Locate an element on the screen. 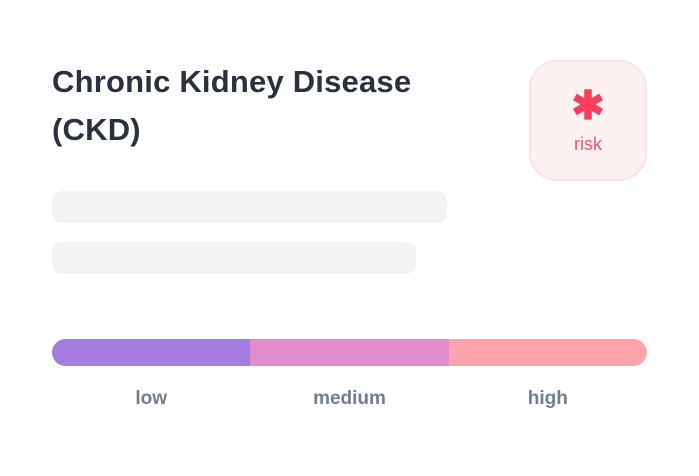 The image size is (699, 476). risk-scale-labels: low medium high is located at coordinates (349, 399).